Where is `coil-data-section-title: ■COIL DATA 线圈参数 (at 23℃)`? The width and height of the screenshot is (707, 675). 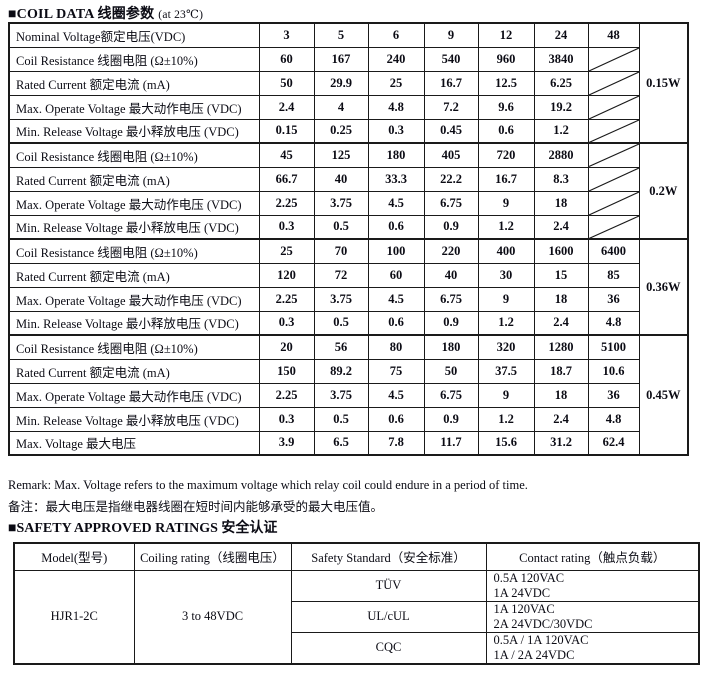
coil-data-section-title: ■COIL DATA 线圈参数 (at 23℃) is located at coordinates (105, 13).